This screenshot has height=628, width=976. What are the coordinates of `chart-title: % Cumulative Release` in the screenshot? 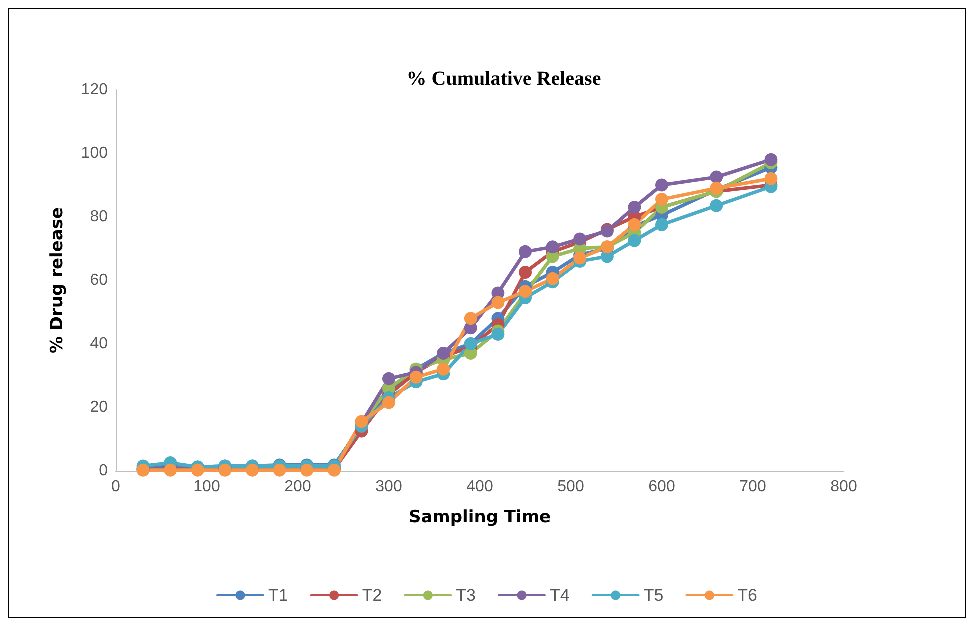 It's located at (504, 79).